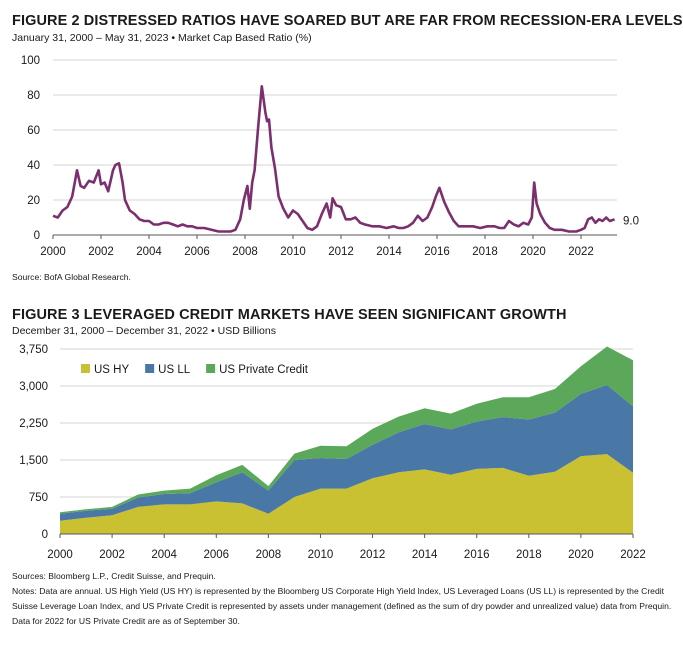 The image size is (683, 645). I want to click on y-tick-label-3: 60, so click(33, 131).